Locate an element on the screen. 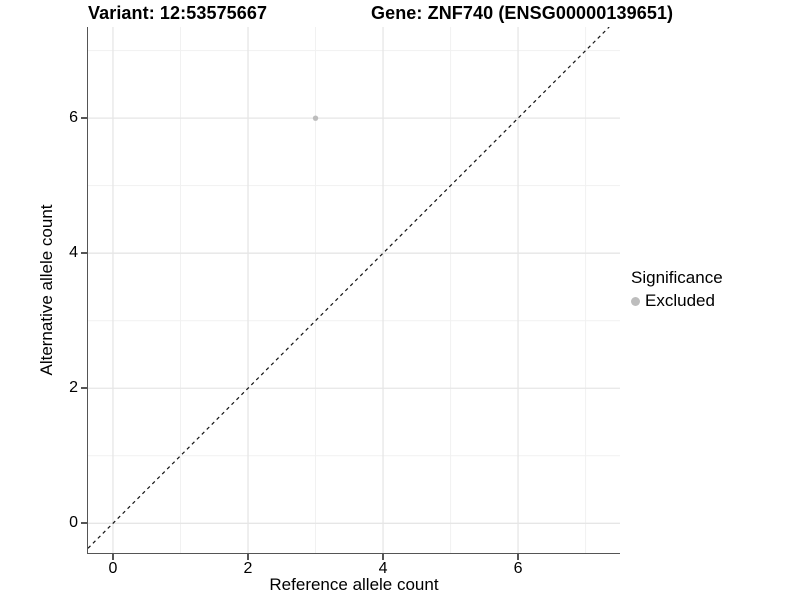 The height and width of the screenshot is (600, 800). legend-item-excluded: Excluded is located at coordinates (713, 301).